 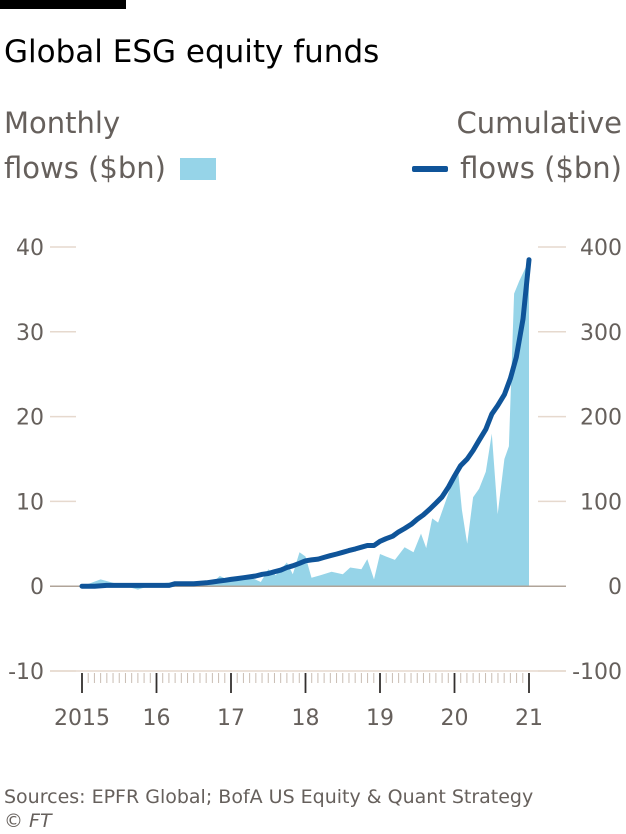 What do you see at coordinates (28, 821) in the screenshot?
I see `copyright-note: © FT` at bounding box center [28, 821].